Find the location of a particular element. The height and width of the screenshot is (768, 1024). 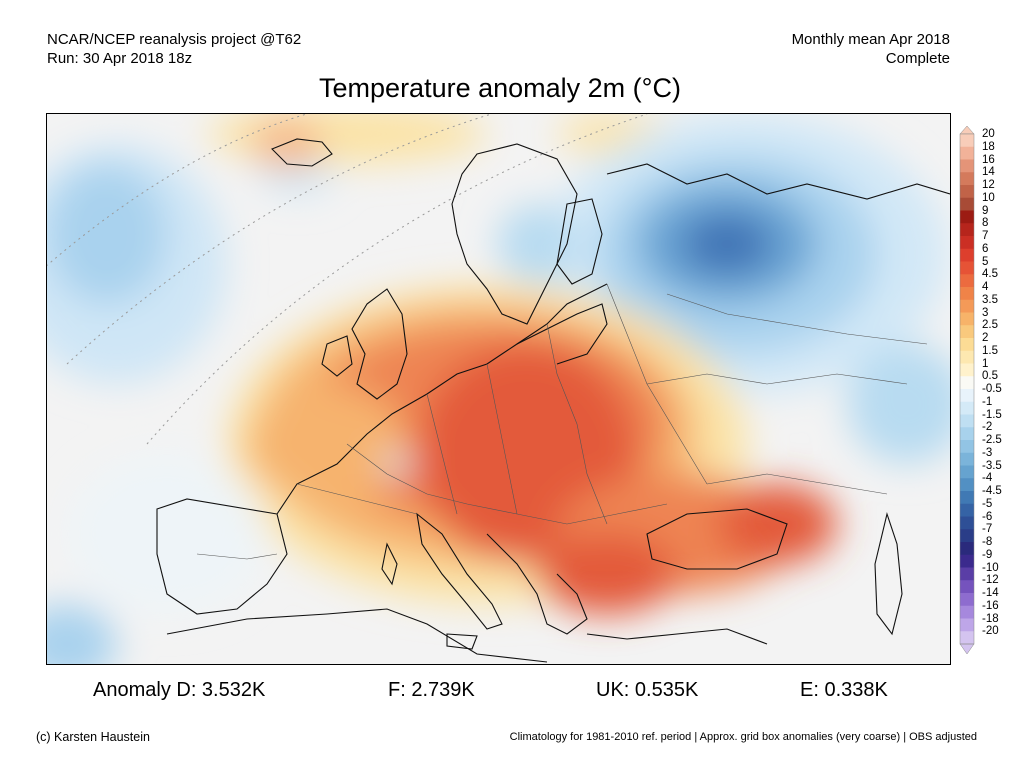

run-label: Run: 30 Apr 2018 18z is located at coordinates (120, 58).